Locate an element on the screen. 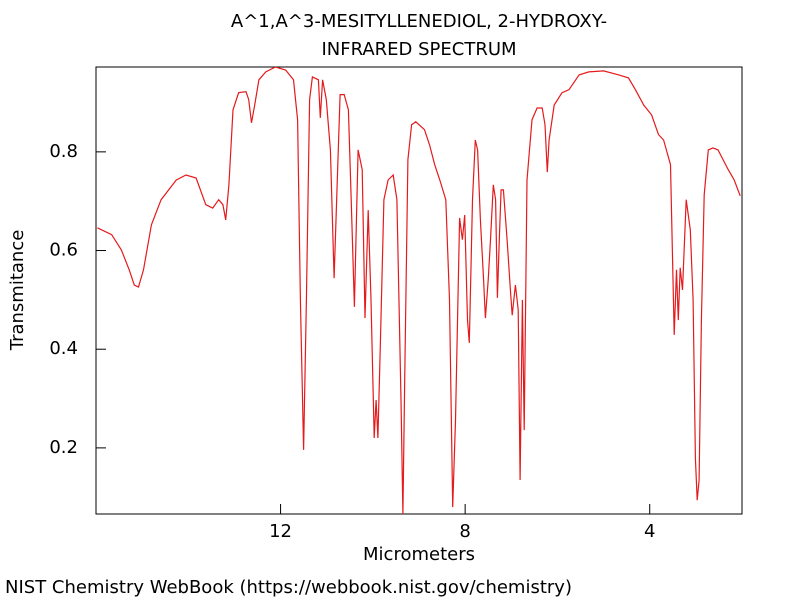 The height and width of the screenshot is (604, 800). x-tick-label: 4 is located at coordinates (649, 531).